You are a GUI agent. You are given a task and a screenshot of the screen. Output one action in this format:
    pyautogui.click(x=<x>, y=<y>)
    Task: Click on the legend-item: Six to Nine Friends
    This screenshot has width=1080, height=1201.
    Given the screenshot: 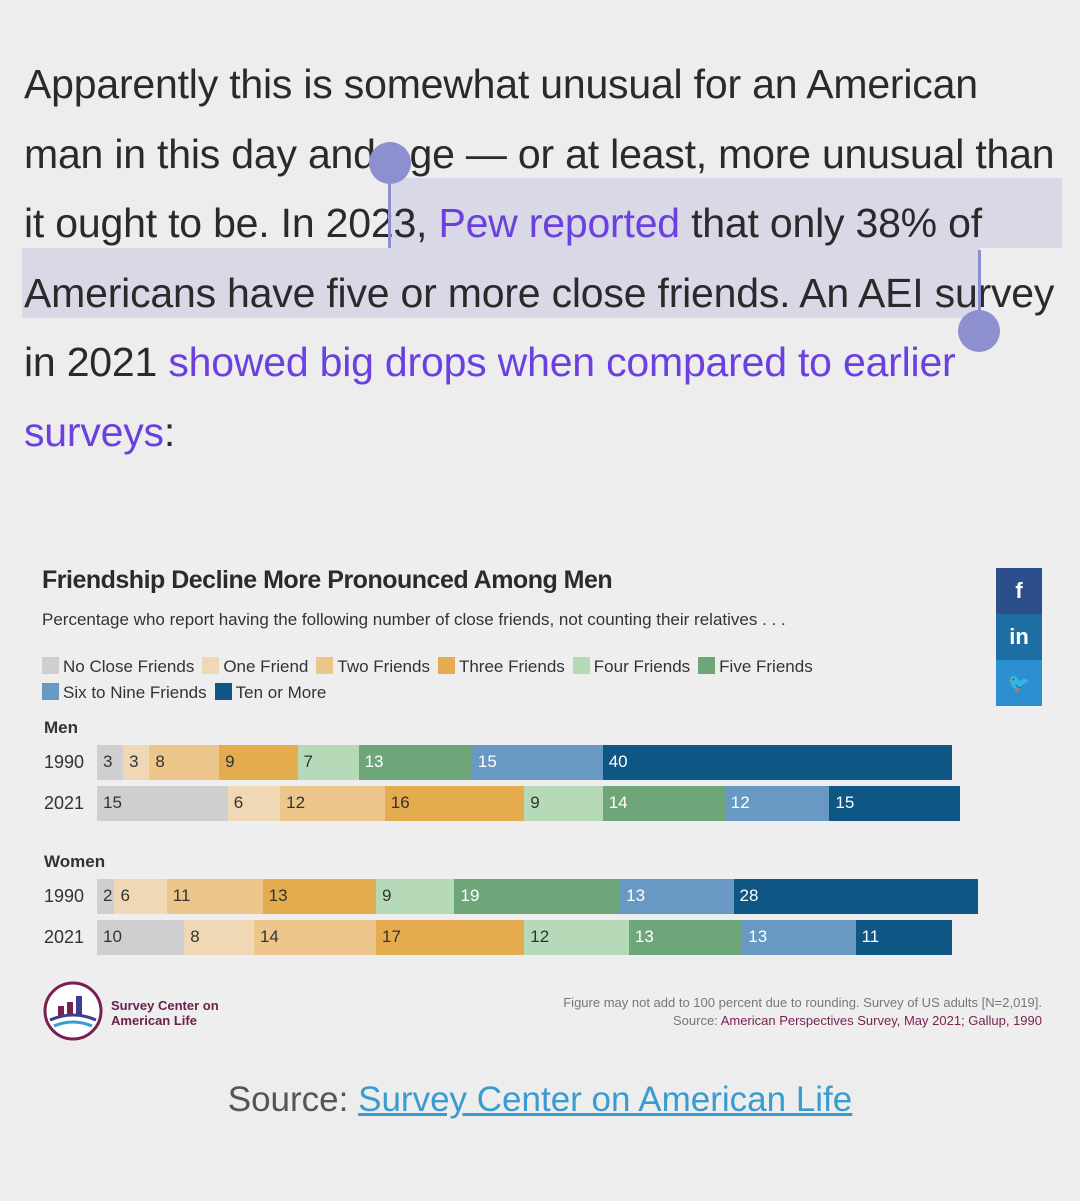 What is the action you would take?
    pyautogui.click(x=124, y=693)
    